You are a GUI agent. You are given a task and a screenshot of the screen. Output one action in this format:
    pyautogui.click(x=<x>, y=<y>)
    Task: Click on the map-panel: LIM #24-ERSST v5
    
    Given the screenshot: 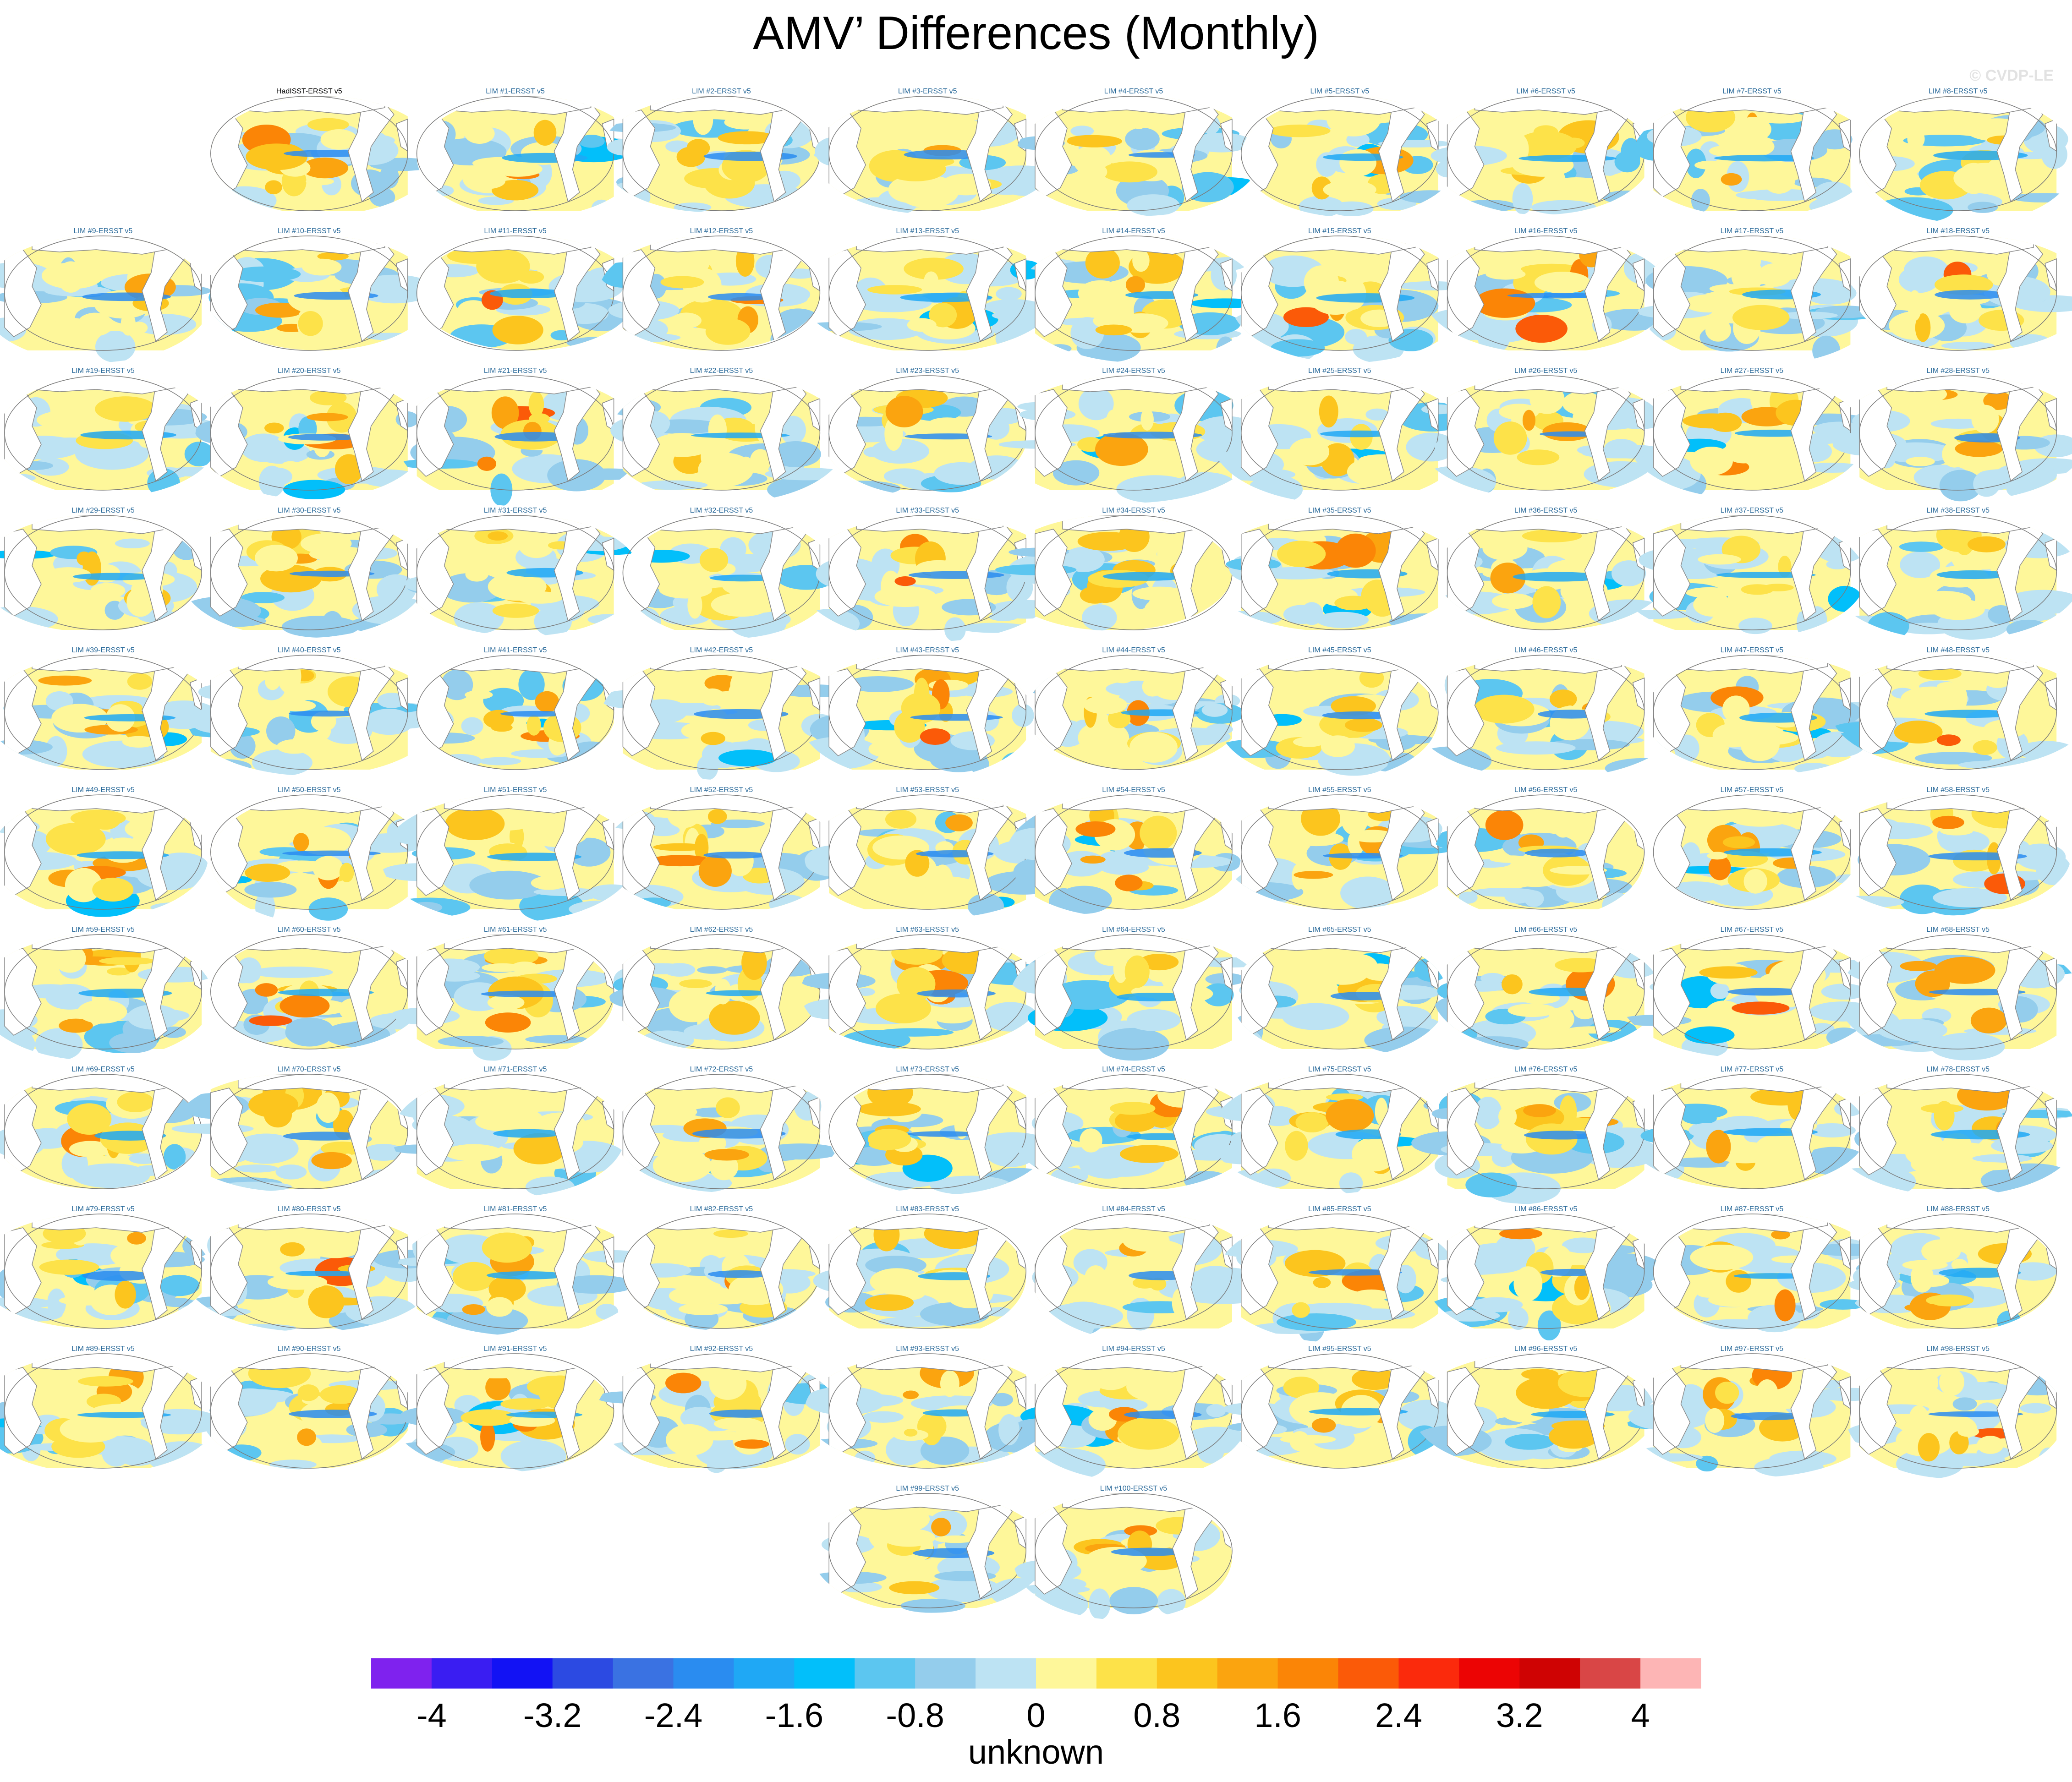 What is the action you would take?
    pyautogui.click(x=1134, y=429)
    